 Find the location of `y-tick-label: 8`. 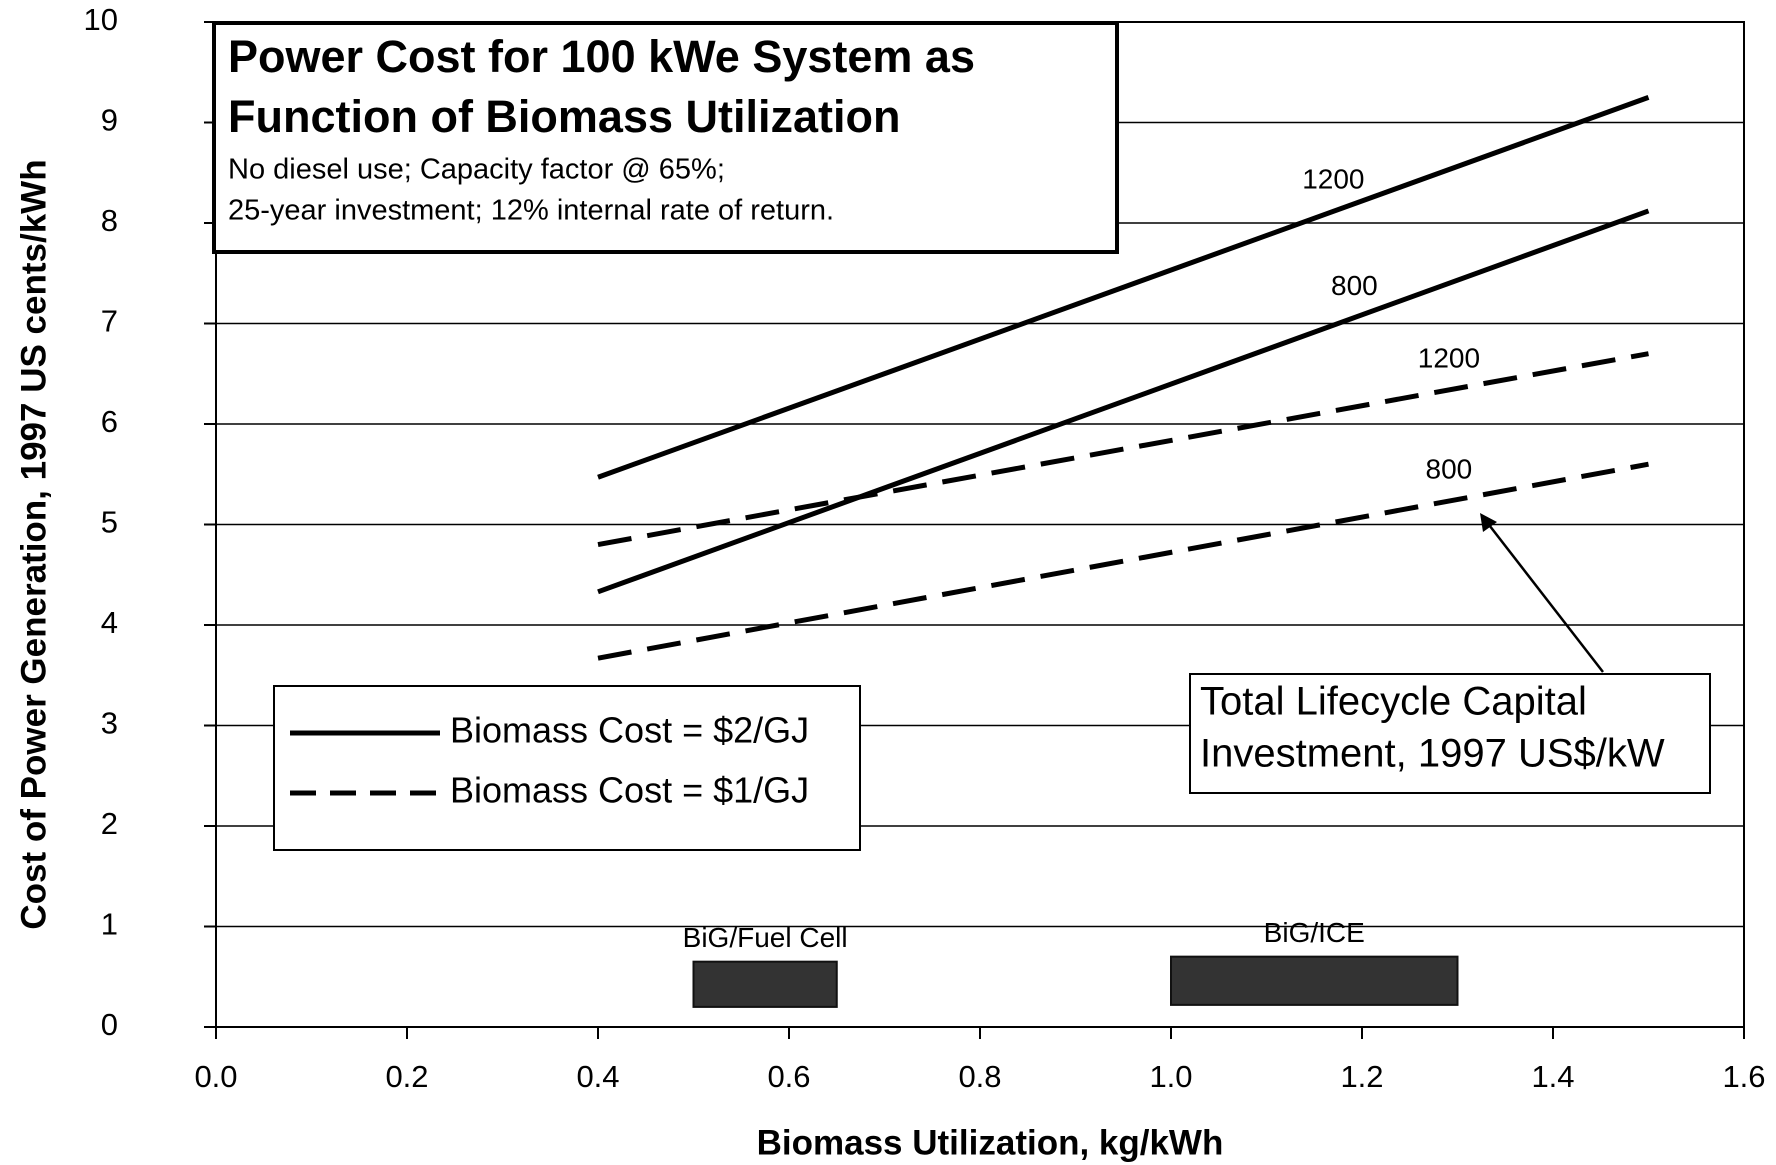

y-tick-label: 8 is located at coordinates (109, 220).